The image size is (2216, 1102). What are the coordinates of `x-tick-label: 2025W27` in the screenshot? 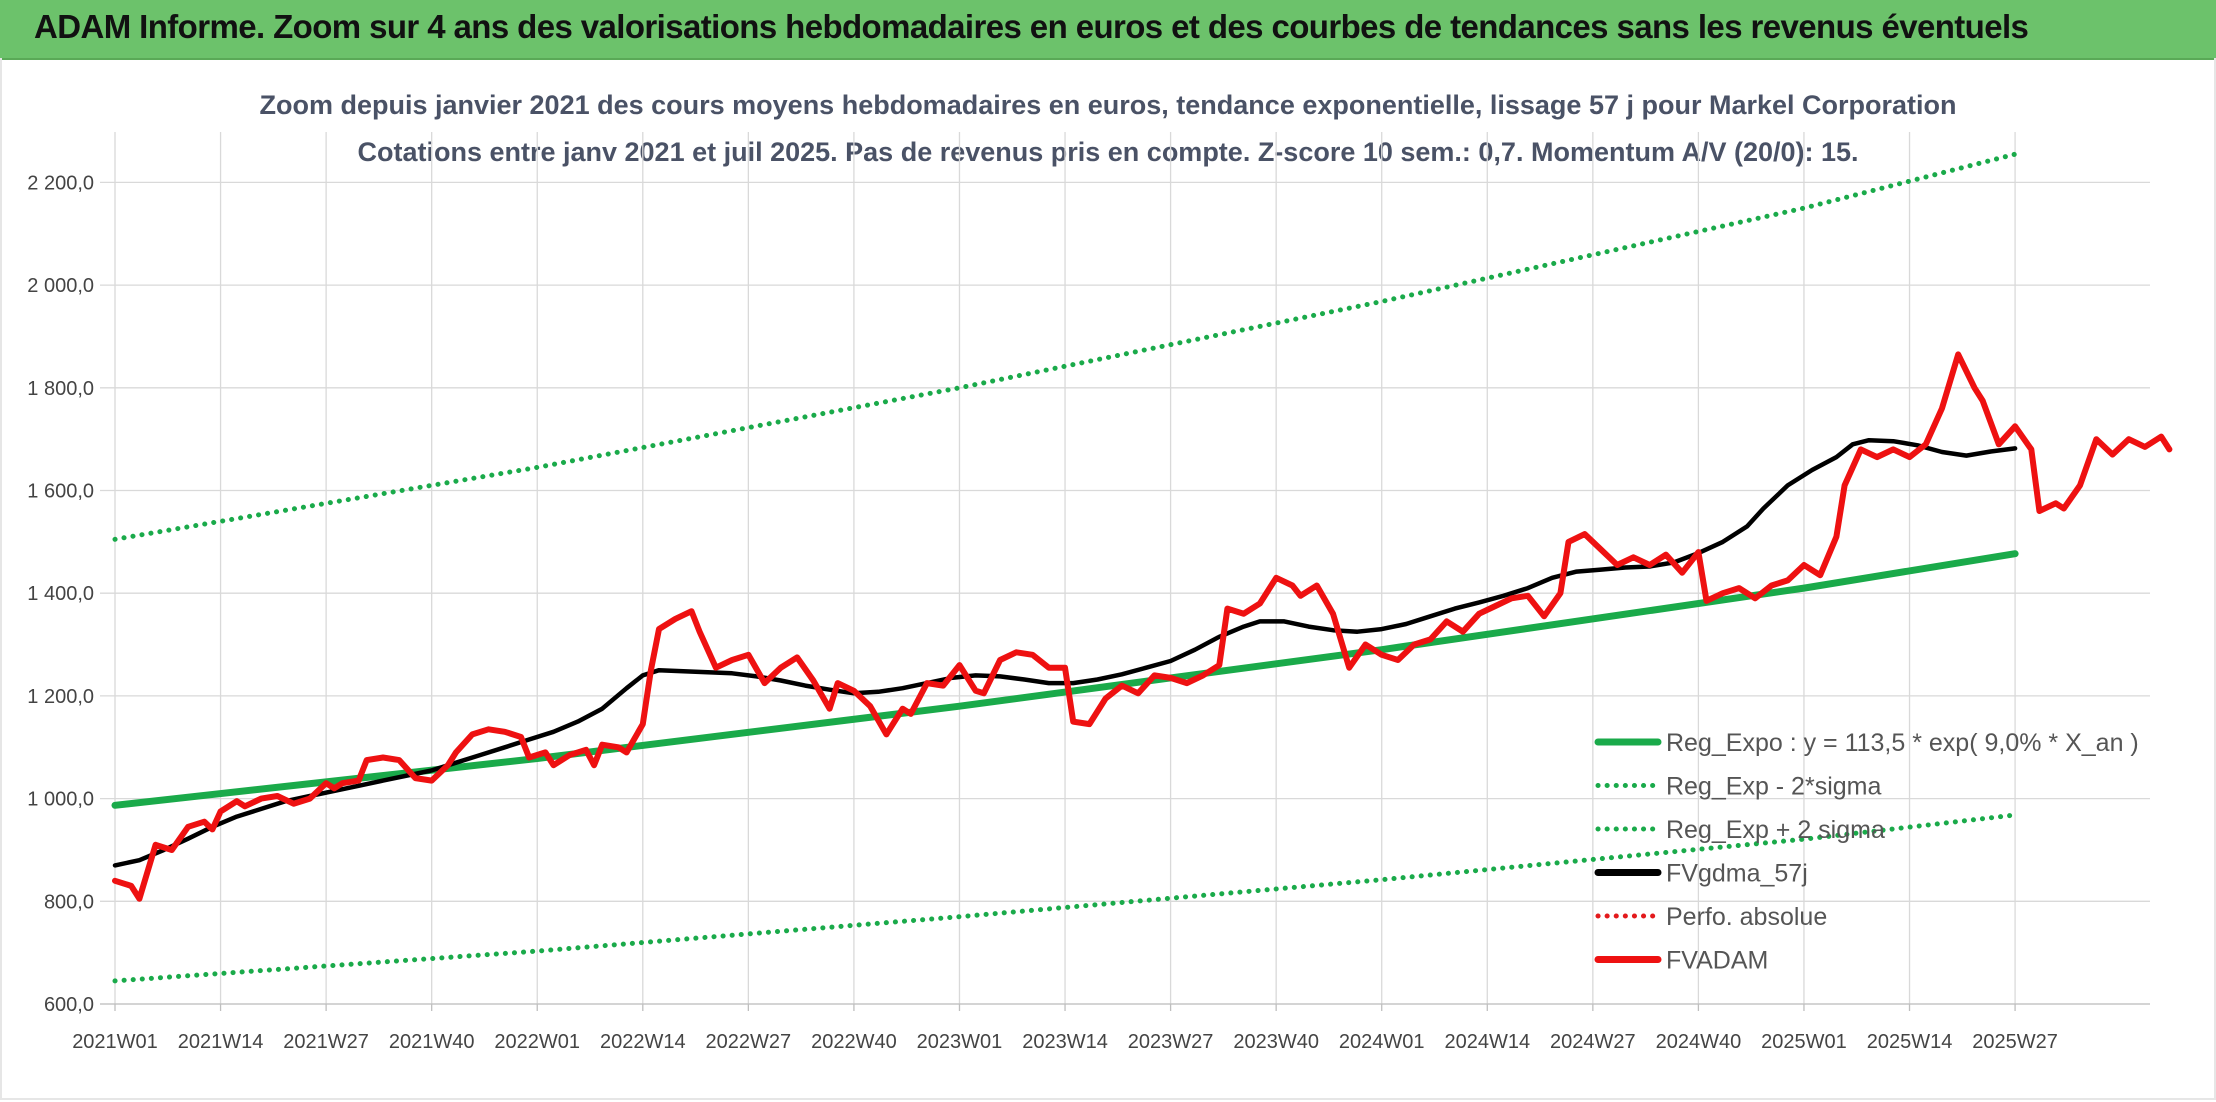 It's located at (2015, 1042).